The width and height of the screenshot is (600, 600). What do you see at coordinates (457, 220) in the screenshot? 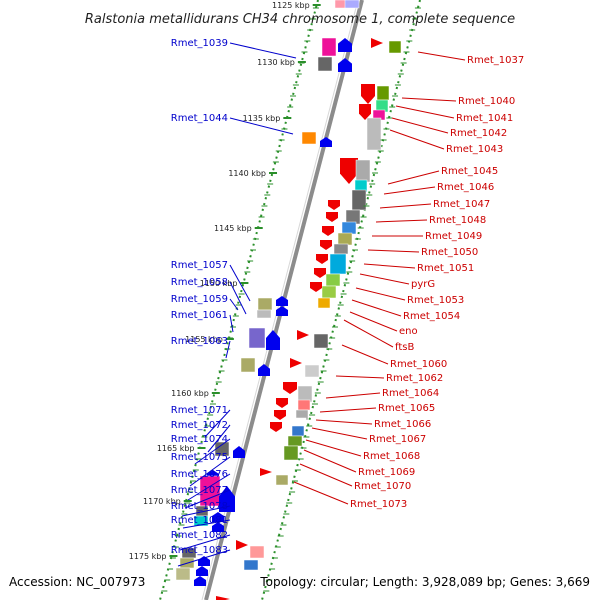
I see `right-gene-label: Rmet_1048` at bounding box center [457, 220].